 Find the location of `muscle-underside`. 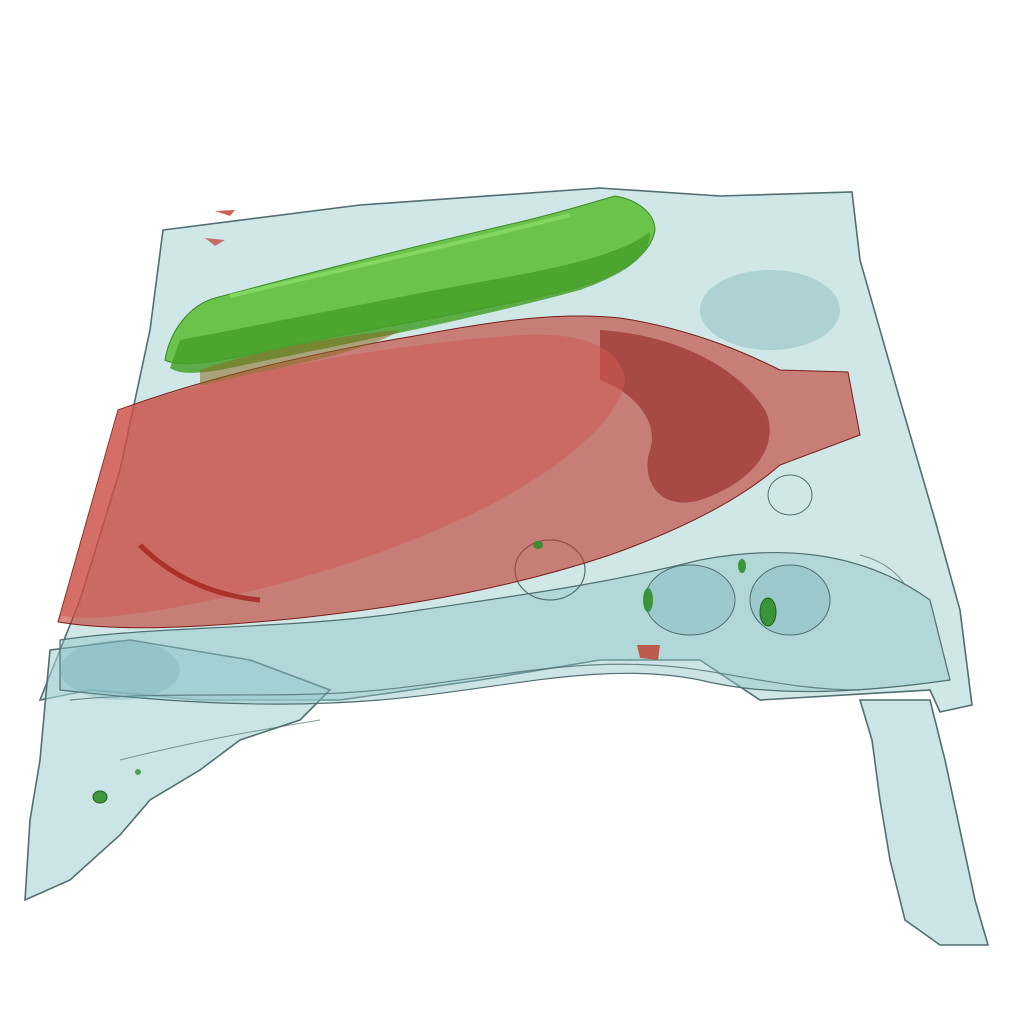

muscle-underside is located at coordinates (410, 302).